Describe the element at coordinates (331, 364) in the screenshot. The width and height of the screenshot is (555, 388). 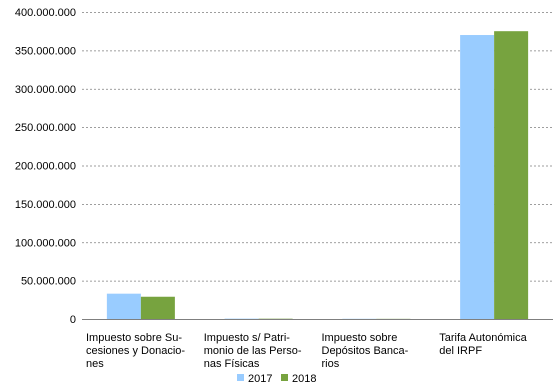
I see `x-tick-label: rios` at that location.